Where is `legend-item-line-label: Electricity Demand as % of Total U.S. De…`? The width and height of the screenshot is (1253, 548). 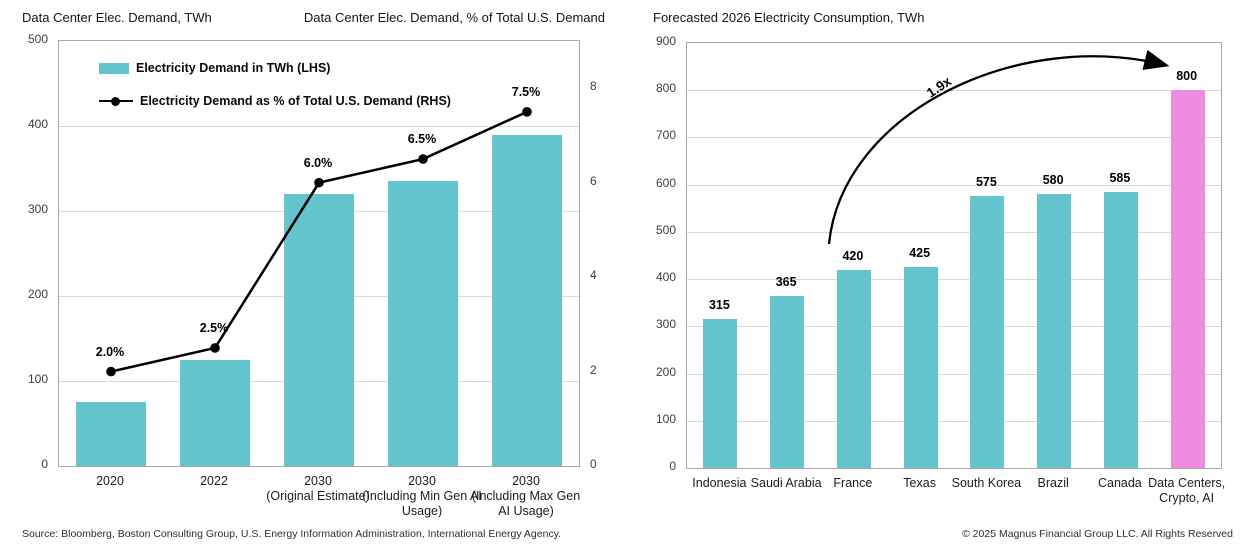
legend-item-line-label: Electricity Demand as % of Total U.S. De… is located at coordinates (295, 101).